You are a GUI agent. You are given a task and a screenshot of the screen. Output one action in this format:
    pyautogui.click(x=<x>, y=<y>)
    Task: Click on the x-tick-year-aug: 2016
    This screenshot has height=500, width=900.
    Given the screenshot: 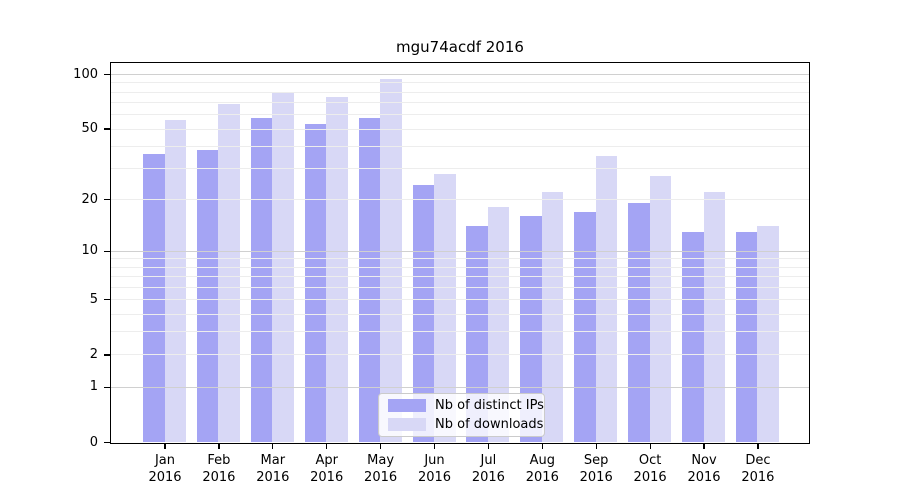 What is the action you would take?
    pyautogui.click(x=542, y=477)
    